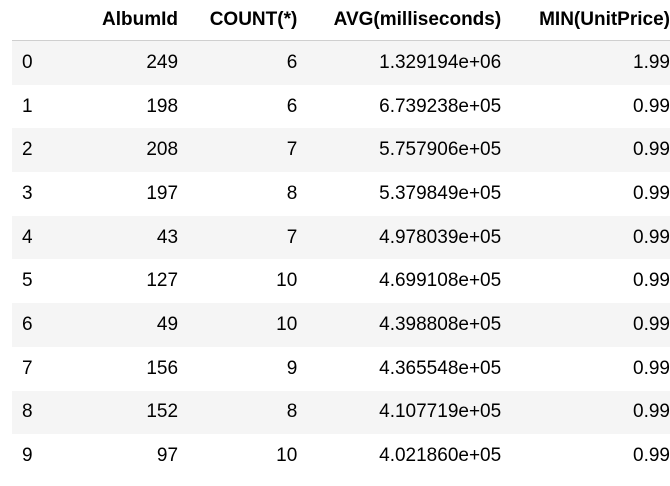  I want to click on row-index: 5, so click(32, 281).